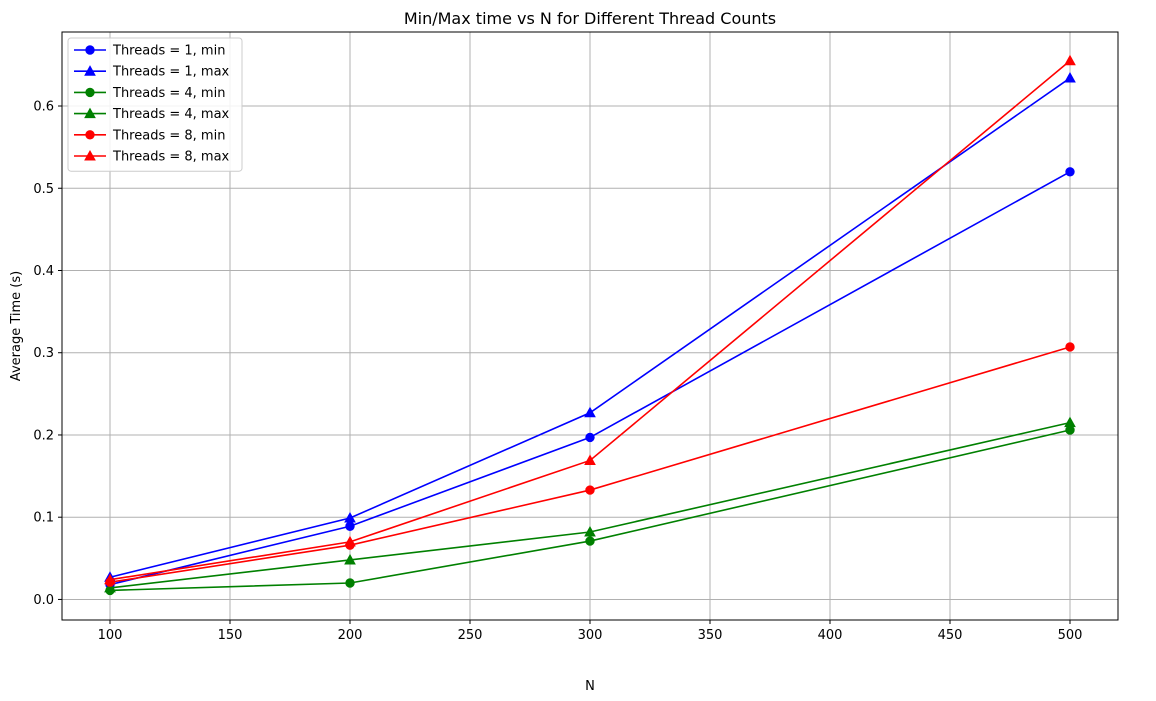  What do you see at coordinates (168, 51) in the screenshot?
I see `legend-label: Threads = 1, min` at bounding box center [168, 51].